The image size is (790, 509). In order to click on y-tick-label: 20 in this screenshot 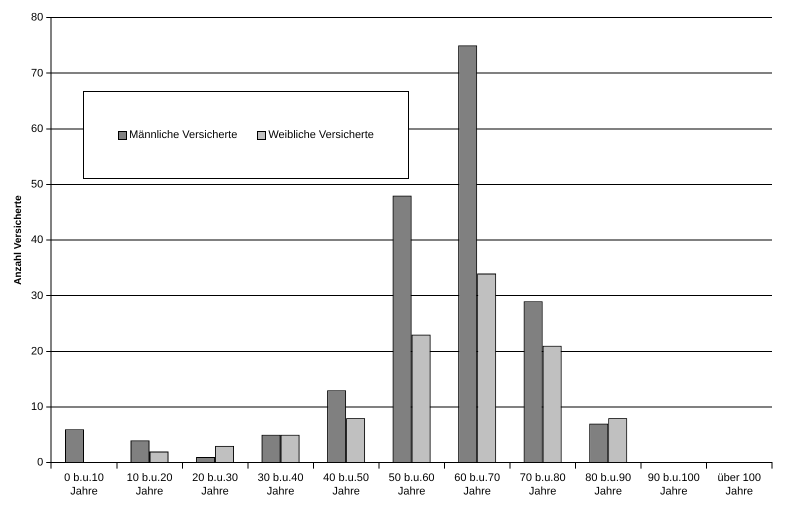, I will do `click(37, 351)`.